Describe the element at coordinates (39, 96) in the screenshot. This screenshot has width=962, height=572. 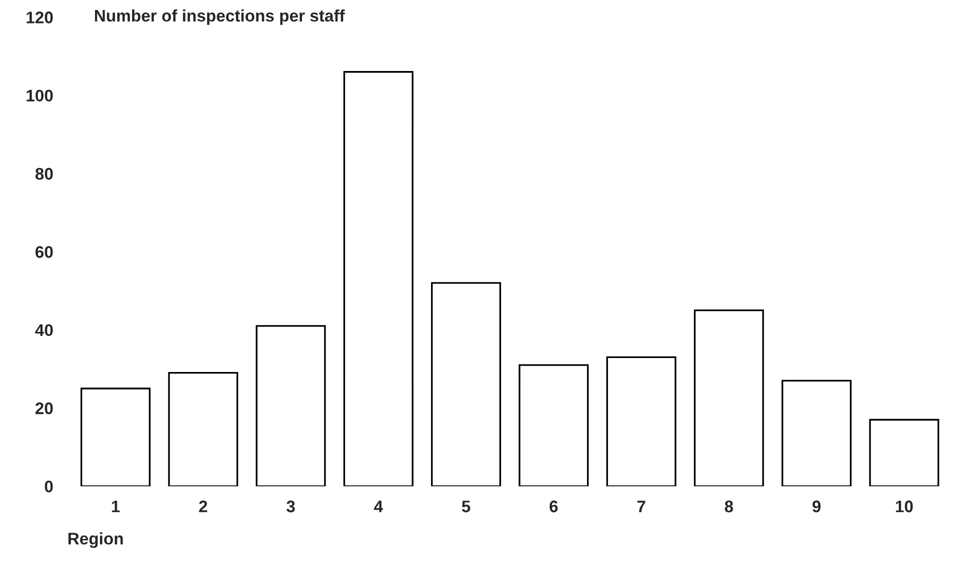
I see `y-tick-label: 100` at that location.